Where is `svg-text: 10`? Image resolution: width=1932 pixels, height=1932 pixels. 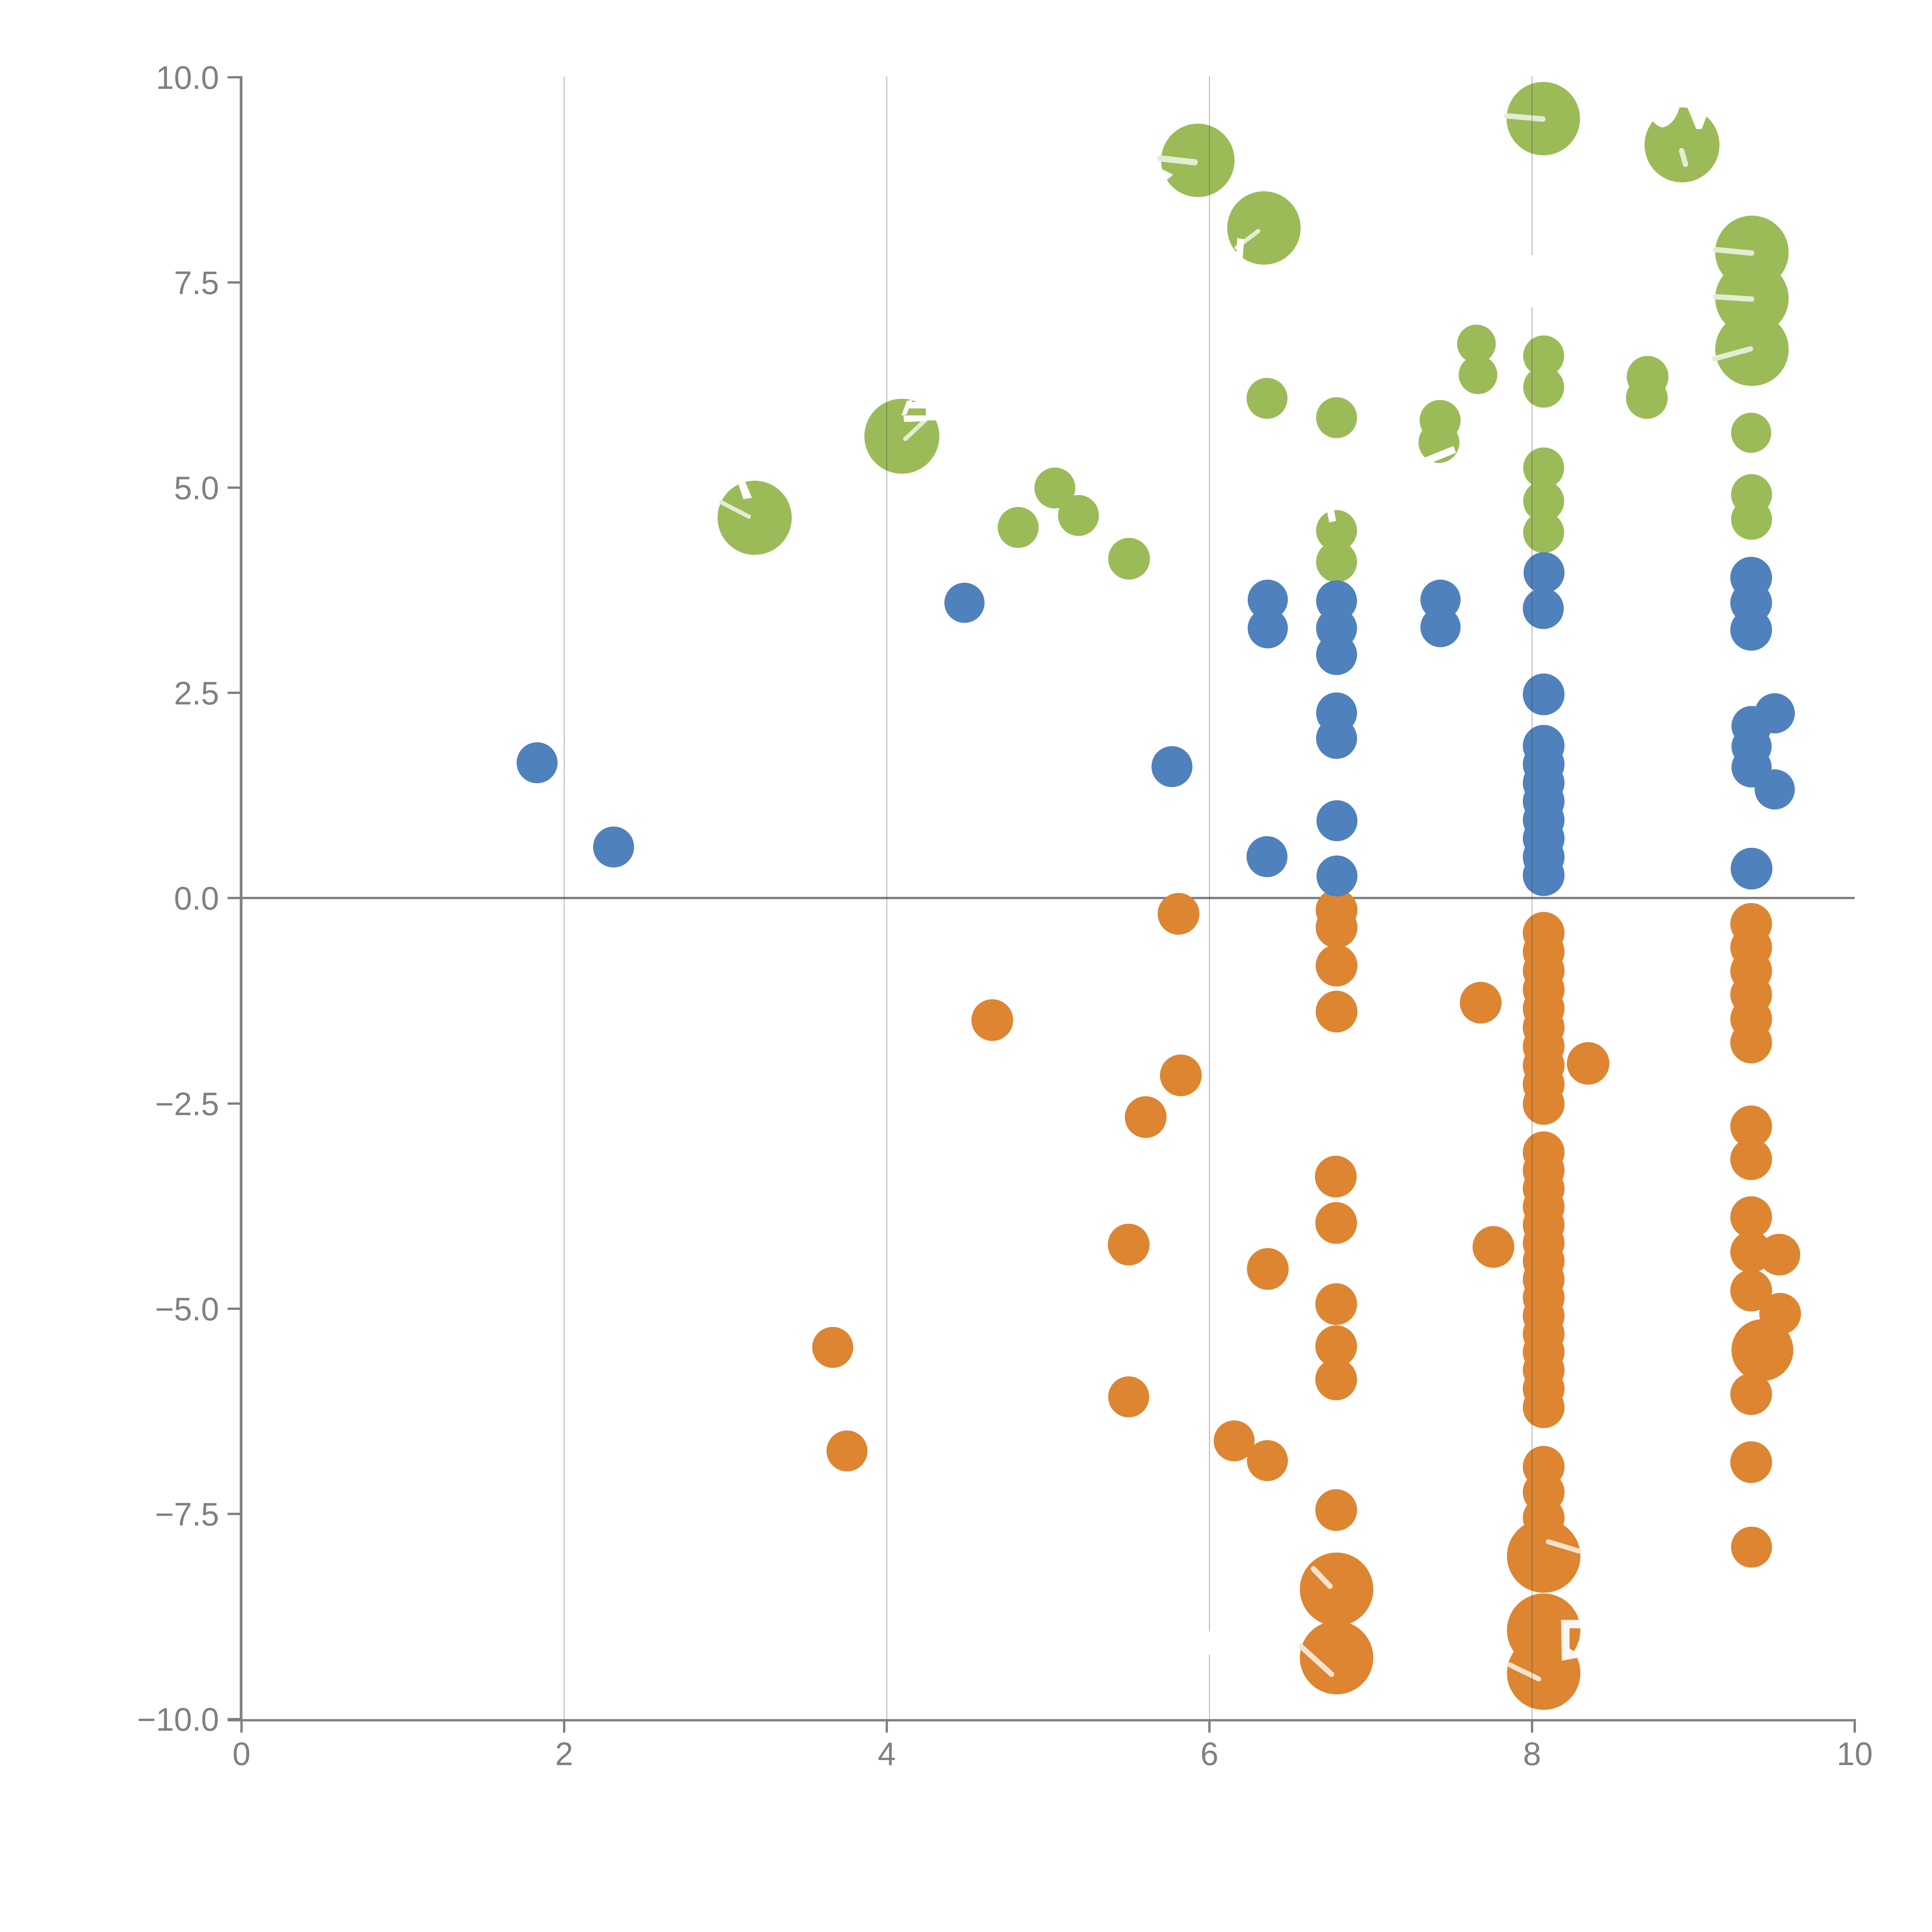 svg-text: 10 is located at coordinates (1855, 1754).